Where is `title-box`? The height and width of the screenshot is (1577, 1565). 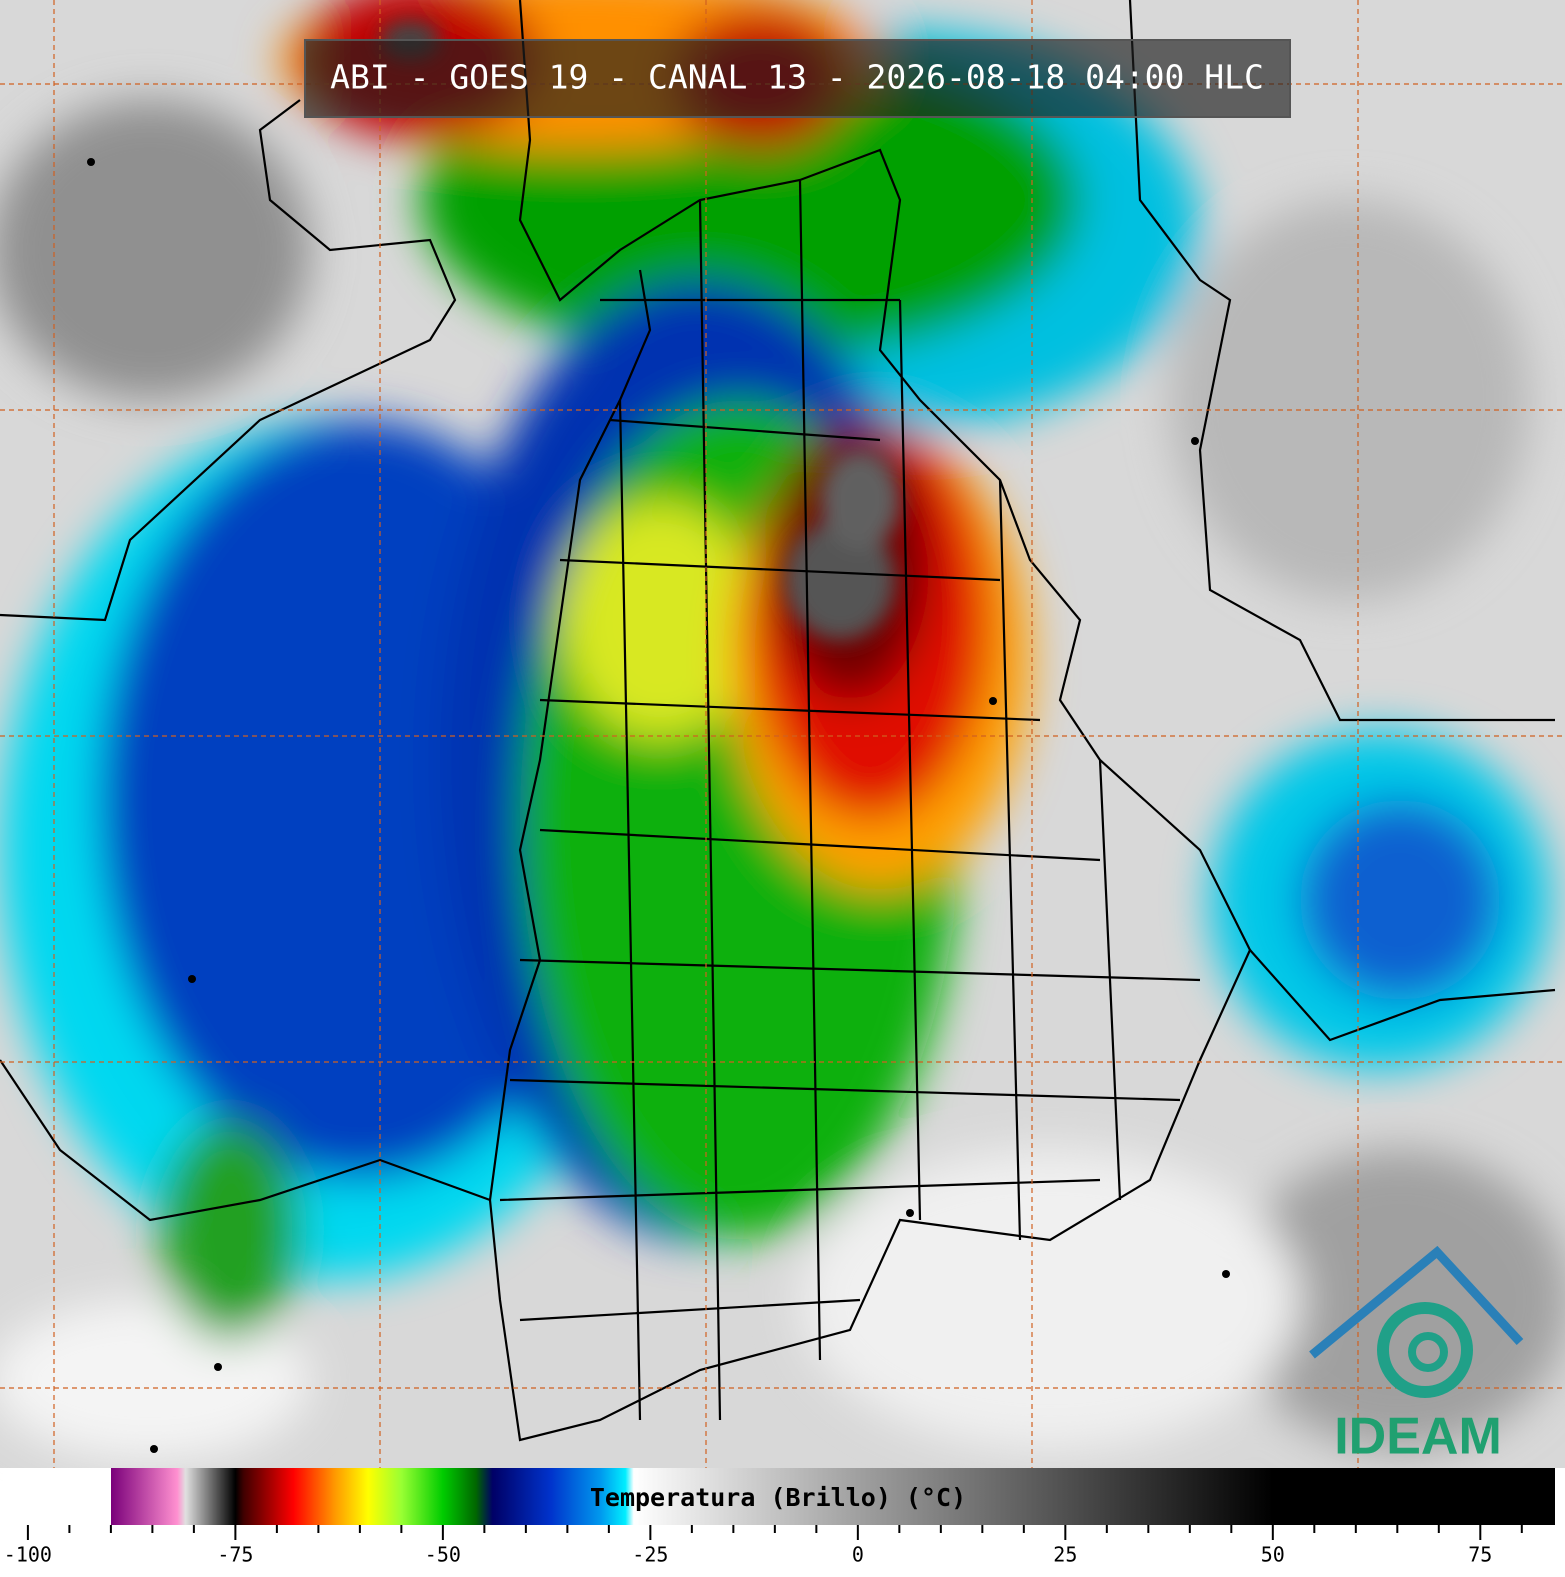 title-box is located at coordinates (797, 78).